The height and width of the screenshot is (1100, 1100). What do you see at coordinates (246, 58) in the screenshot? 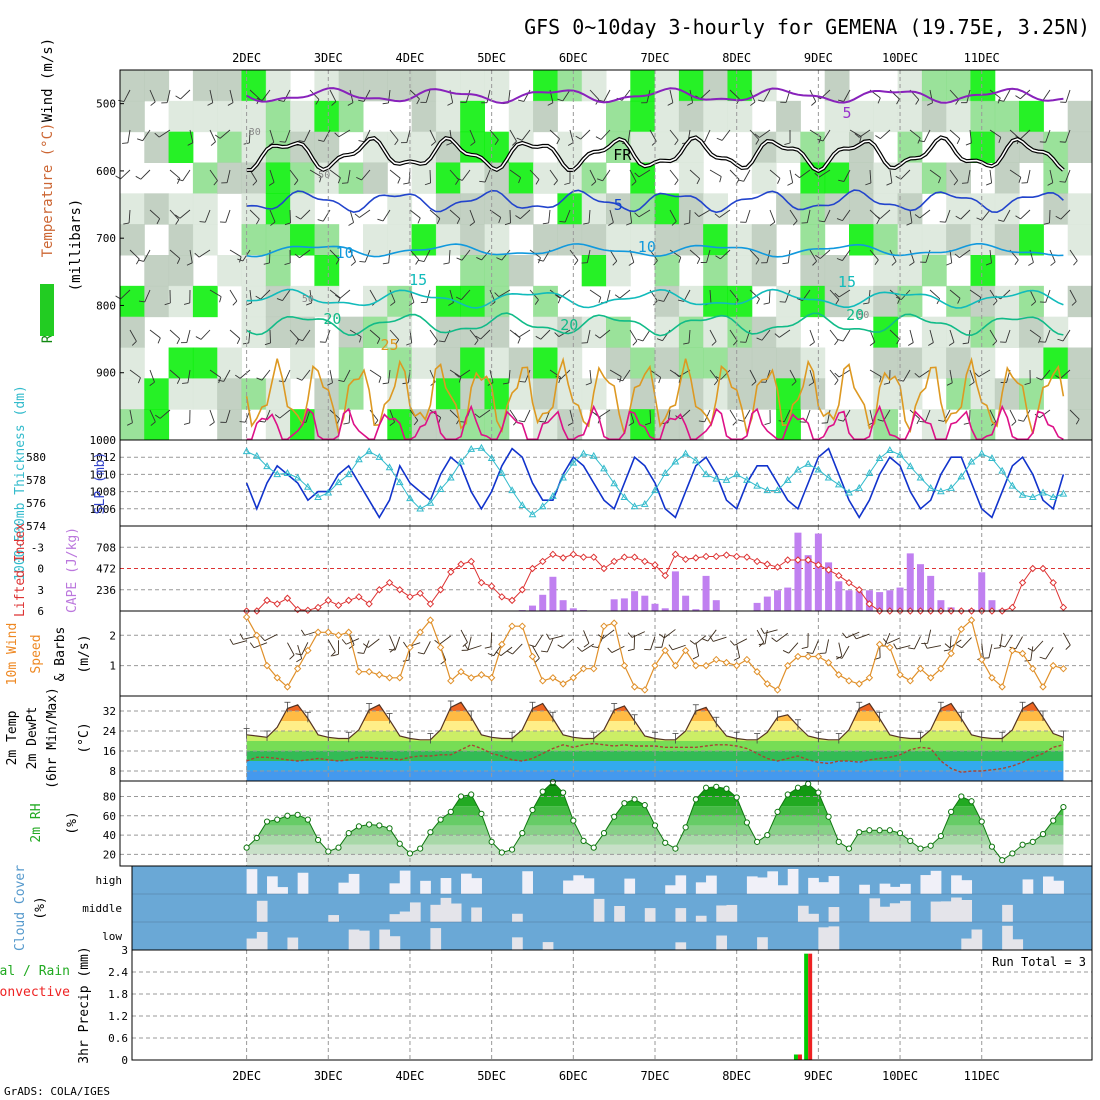
I see `top-date-tick: 2DEC` at bounding box center [246, 58].